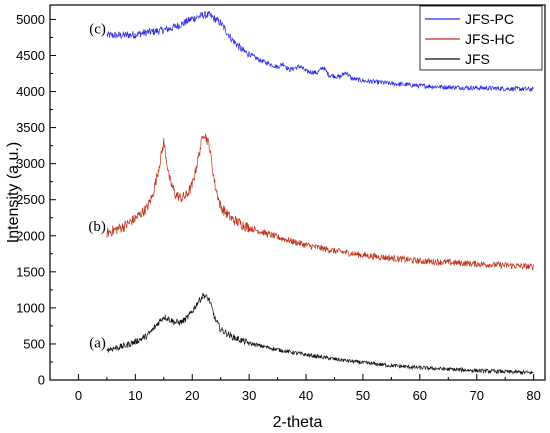 The height and width of the screenshot is (433, 550). Describe the element at coordinates (298, 422) in the screenshot. I see `x-axis-title: 2-theta` at that location.